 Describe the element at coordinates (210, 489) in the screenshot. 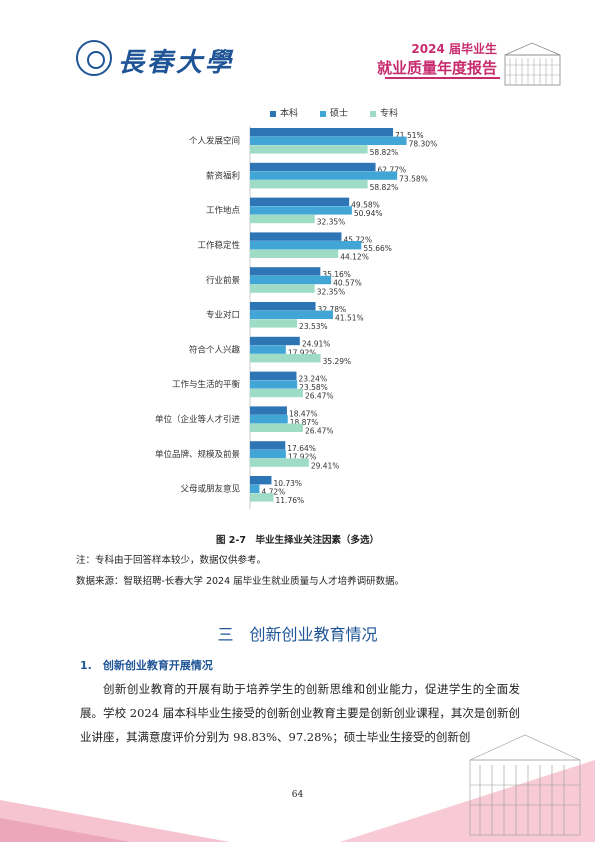

I see `category-label: 父母或朋友意见` at that location.